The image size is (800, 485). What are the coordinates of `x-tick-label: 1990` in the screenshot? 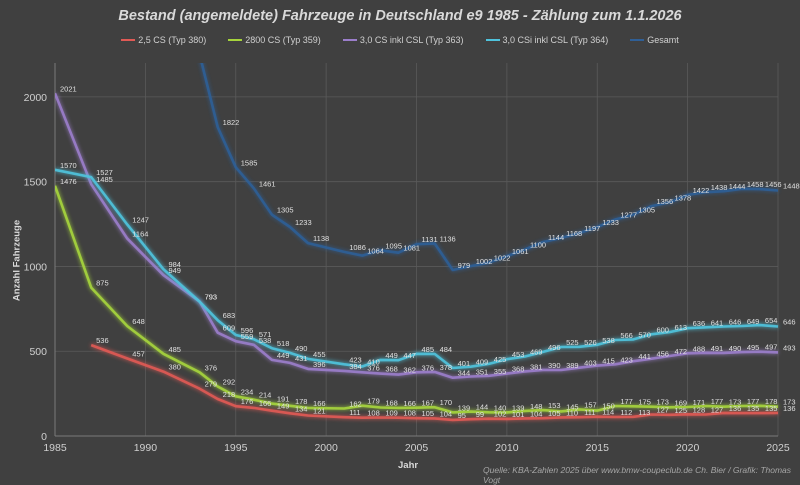 It's located at (146, 448).